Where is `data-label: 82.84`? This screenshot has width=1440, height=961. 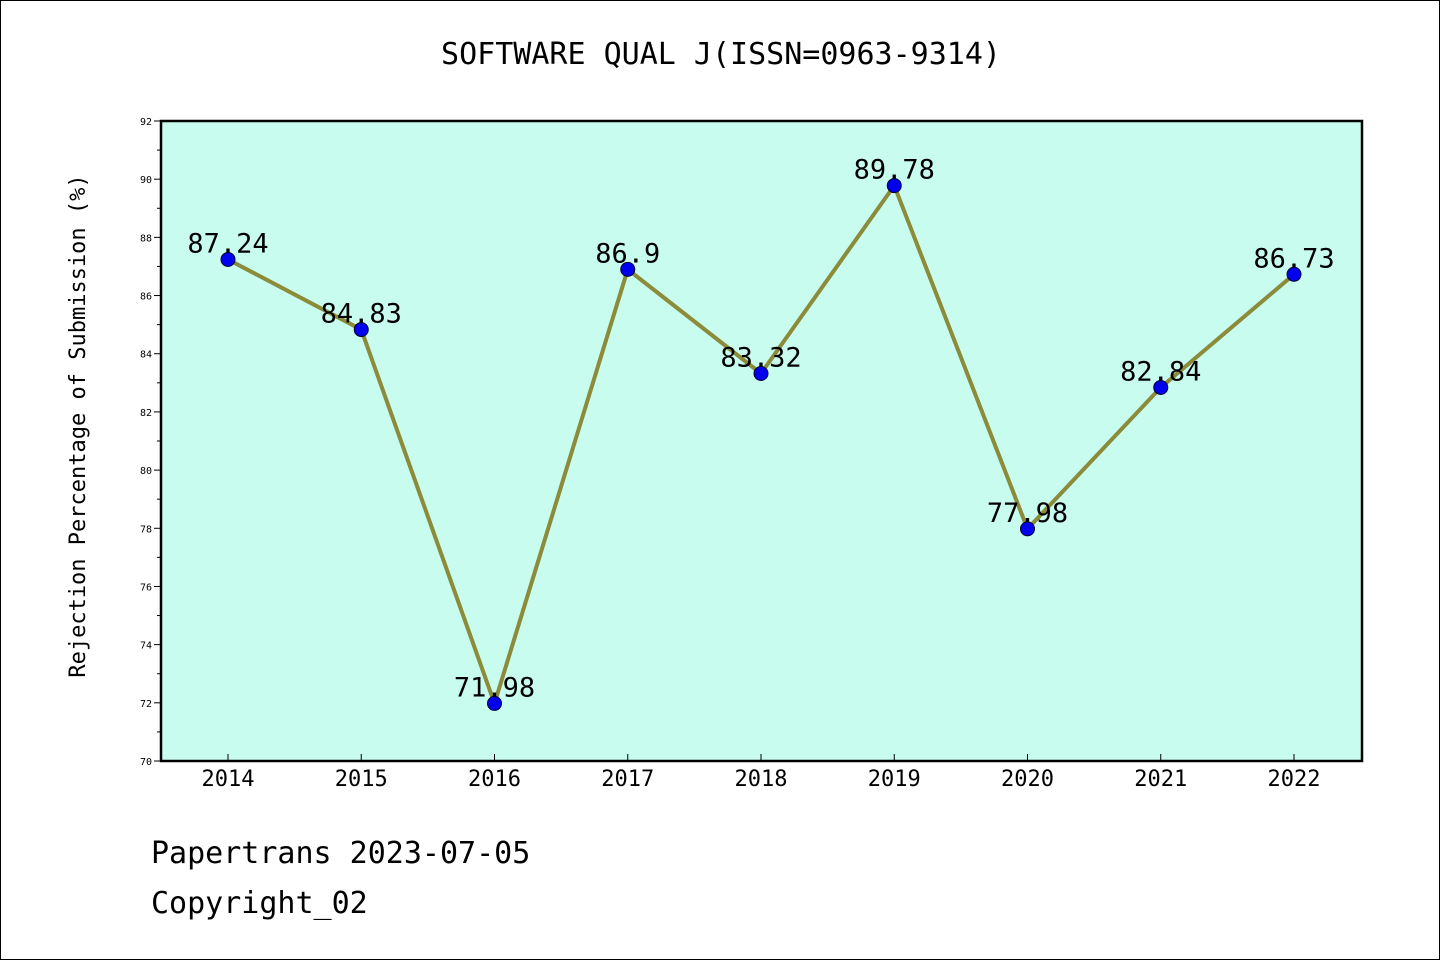
data-label: 82.84 is located at coordinates (1160, 371).